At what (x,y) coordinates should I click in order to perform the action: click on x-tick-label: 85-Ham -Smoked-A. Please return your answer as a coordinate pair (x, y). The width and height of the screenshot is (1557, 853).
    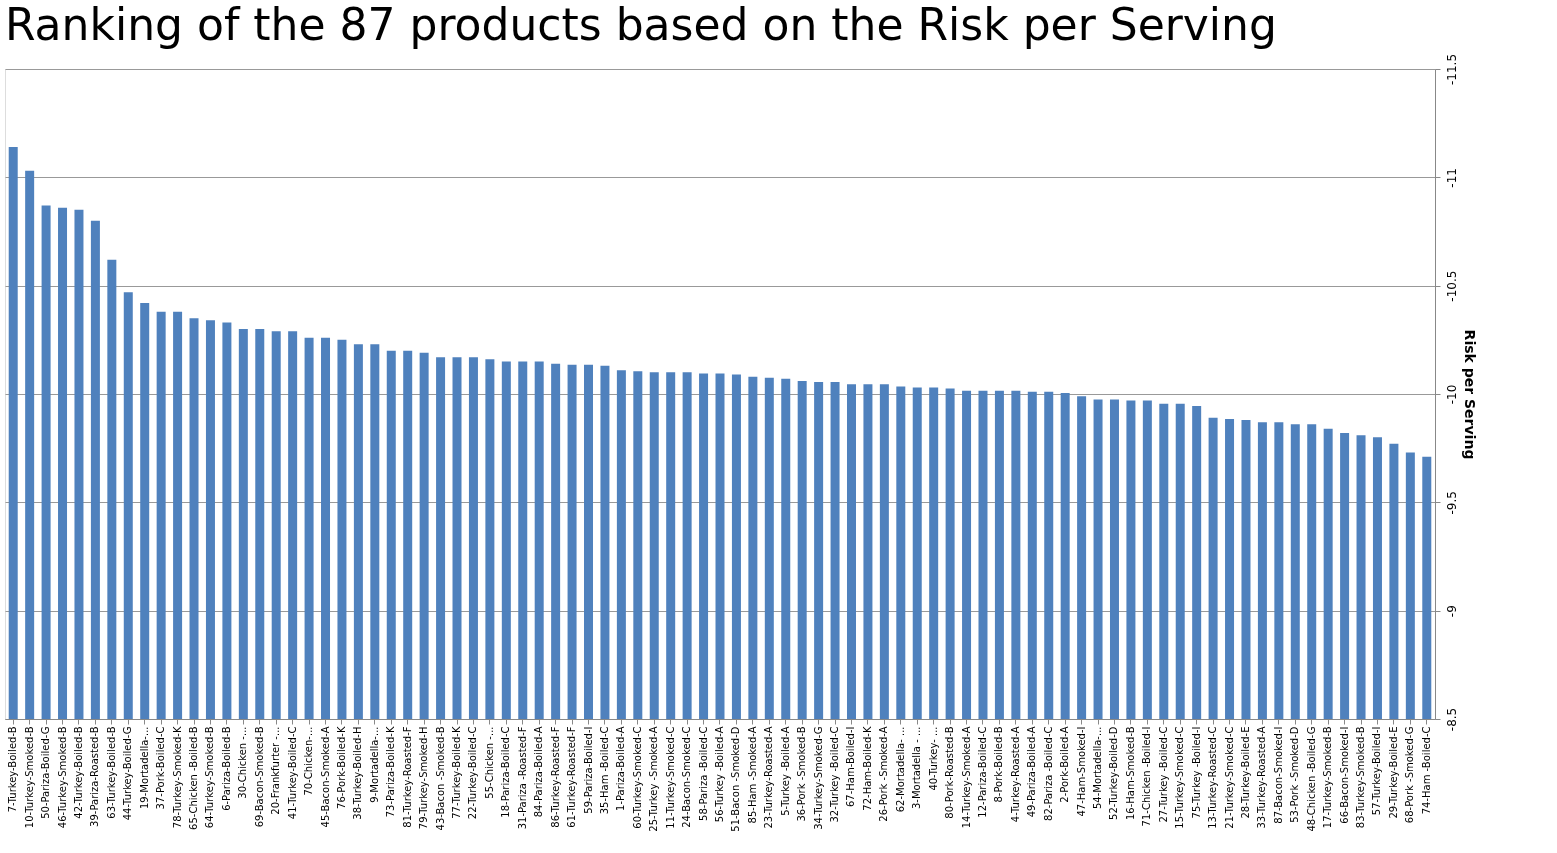
    Looking at the image, I should click on (752, 775).